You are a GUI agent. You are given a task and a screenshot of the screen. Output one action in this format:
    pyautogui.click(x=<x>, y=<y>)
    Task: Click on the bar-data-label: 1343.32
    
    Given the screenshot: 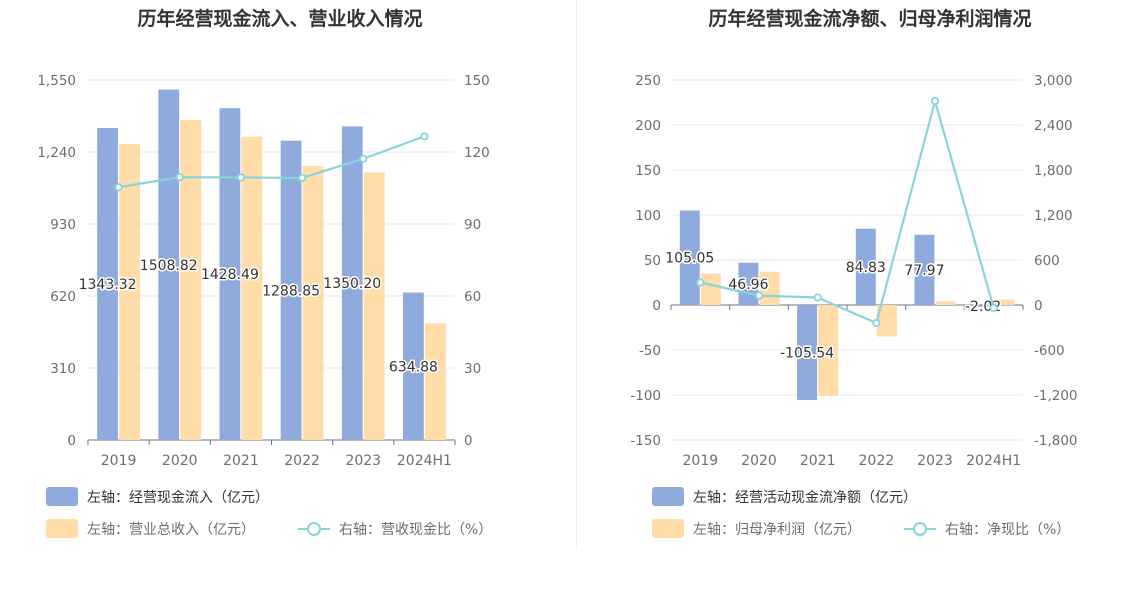 What is the action you would take?
    pyautogui.click(x=108, y=285)
    